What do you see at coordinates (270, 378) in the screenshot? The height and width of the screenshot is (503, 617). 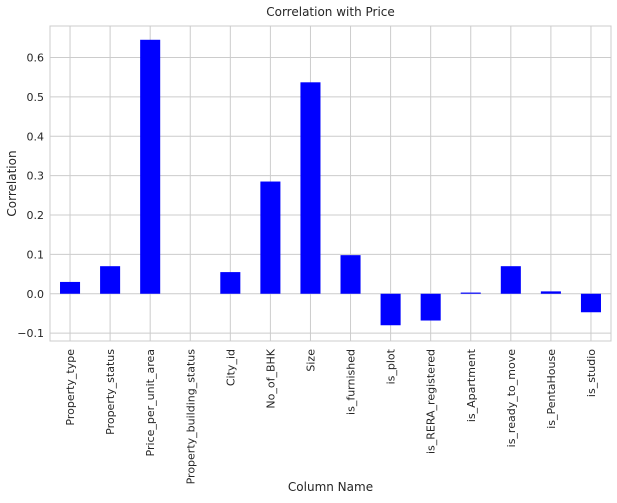 I see `x-tick-label: No_of_BHK` at bounding box center [270, 378].